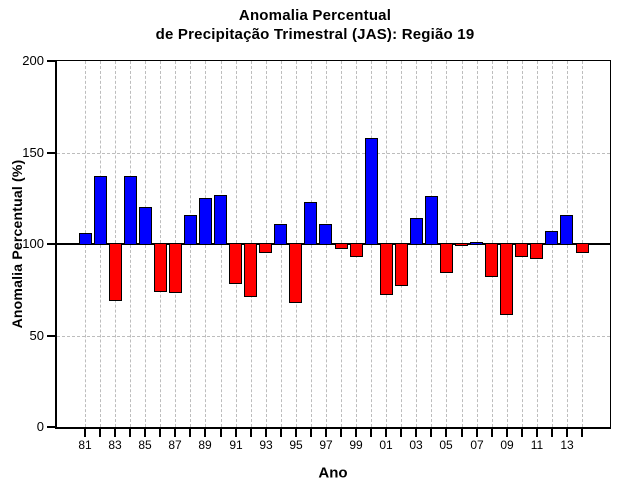 The width and height of the screenshot is (640, 500). I want to click on x-tick-label: 07, so click(477, 445).